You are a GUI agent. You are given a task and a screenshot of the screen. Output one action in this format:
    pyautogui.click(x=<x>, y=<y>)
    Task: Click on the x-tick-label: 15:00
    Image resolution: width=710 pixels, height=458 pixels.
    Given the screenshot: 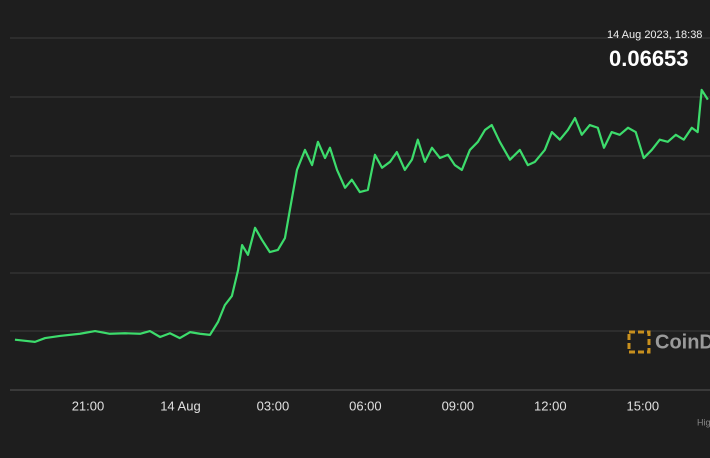 What is the action you would take?
    pyautogui.click(x=643, y=405)
    